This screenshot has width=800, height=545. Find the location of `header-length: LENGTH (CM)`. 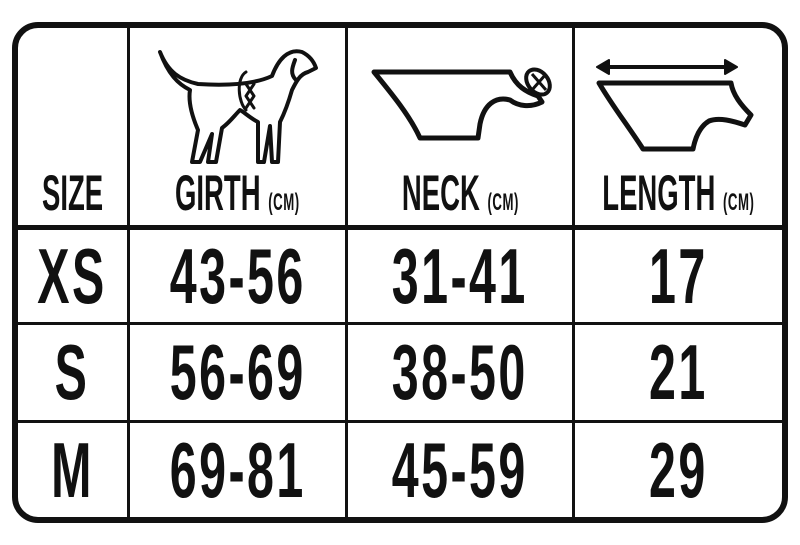

header-length: LENGTH (CM) is located at coordinates (678, 193).